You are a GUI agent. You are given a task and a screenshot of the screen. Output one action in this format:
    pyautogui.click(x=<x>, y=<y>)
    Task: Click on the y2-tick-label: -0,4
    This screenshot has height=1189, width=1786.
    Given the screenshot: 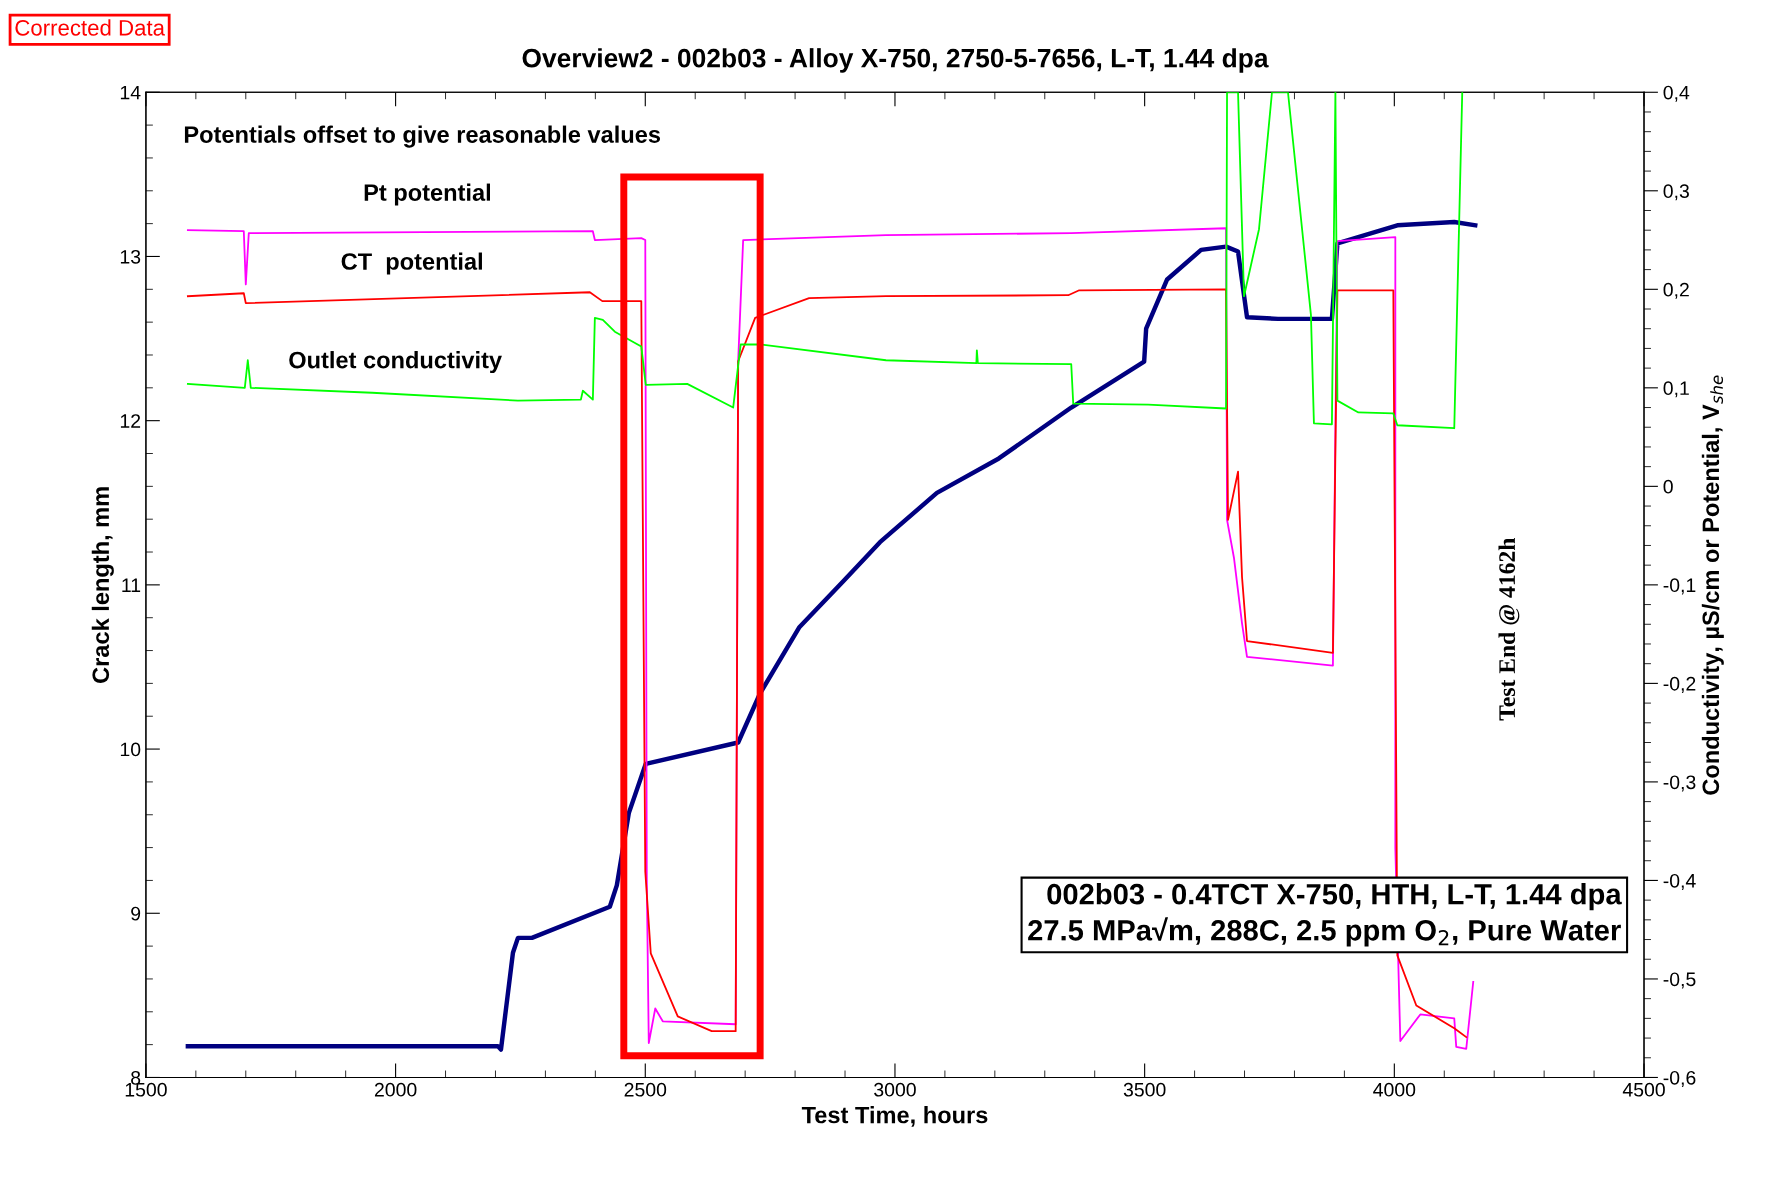 What is the action you would take?
    pyautogui.click(x=1679, y=881)
    